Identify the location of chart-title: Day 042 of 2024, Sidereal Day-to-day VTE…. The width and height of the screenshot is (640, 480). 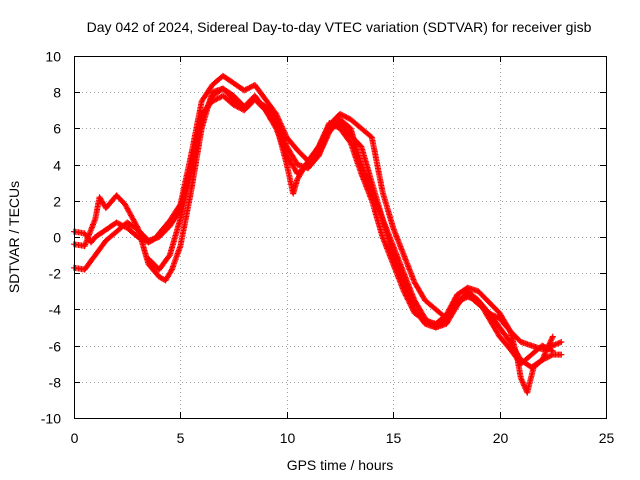
(339, 27).